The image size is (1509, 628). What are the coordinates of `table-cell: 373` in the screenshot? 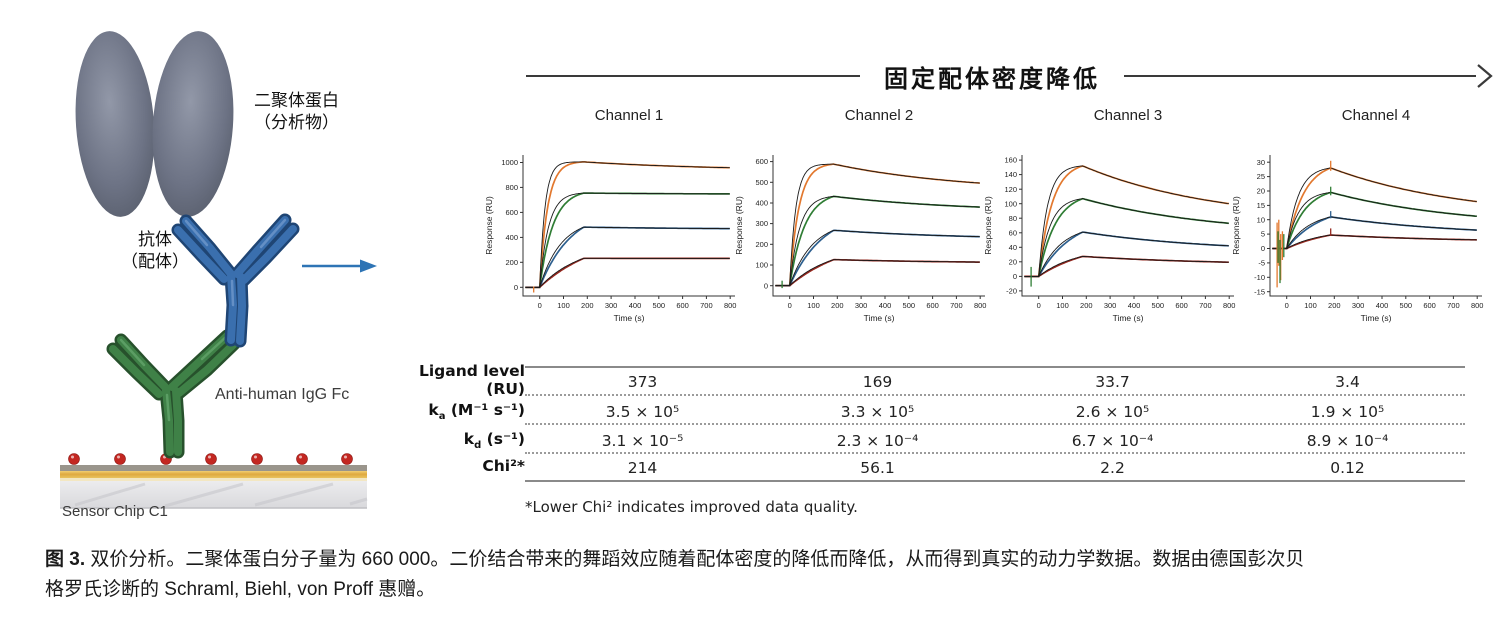 It's located at (642, 382).